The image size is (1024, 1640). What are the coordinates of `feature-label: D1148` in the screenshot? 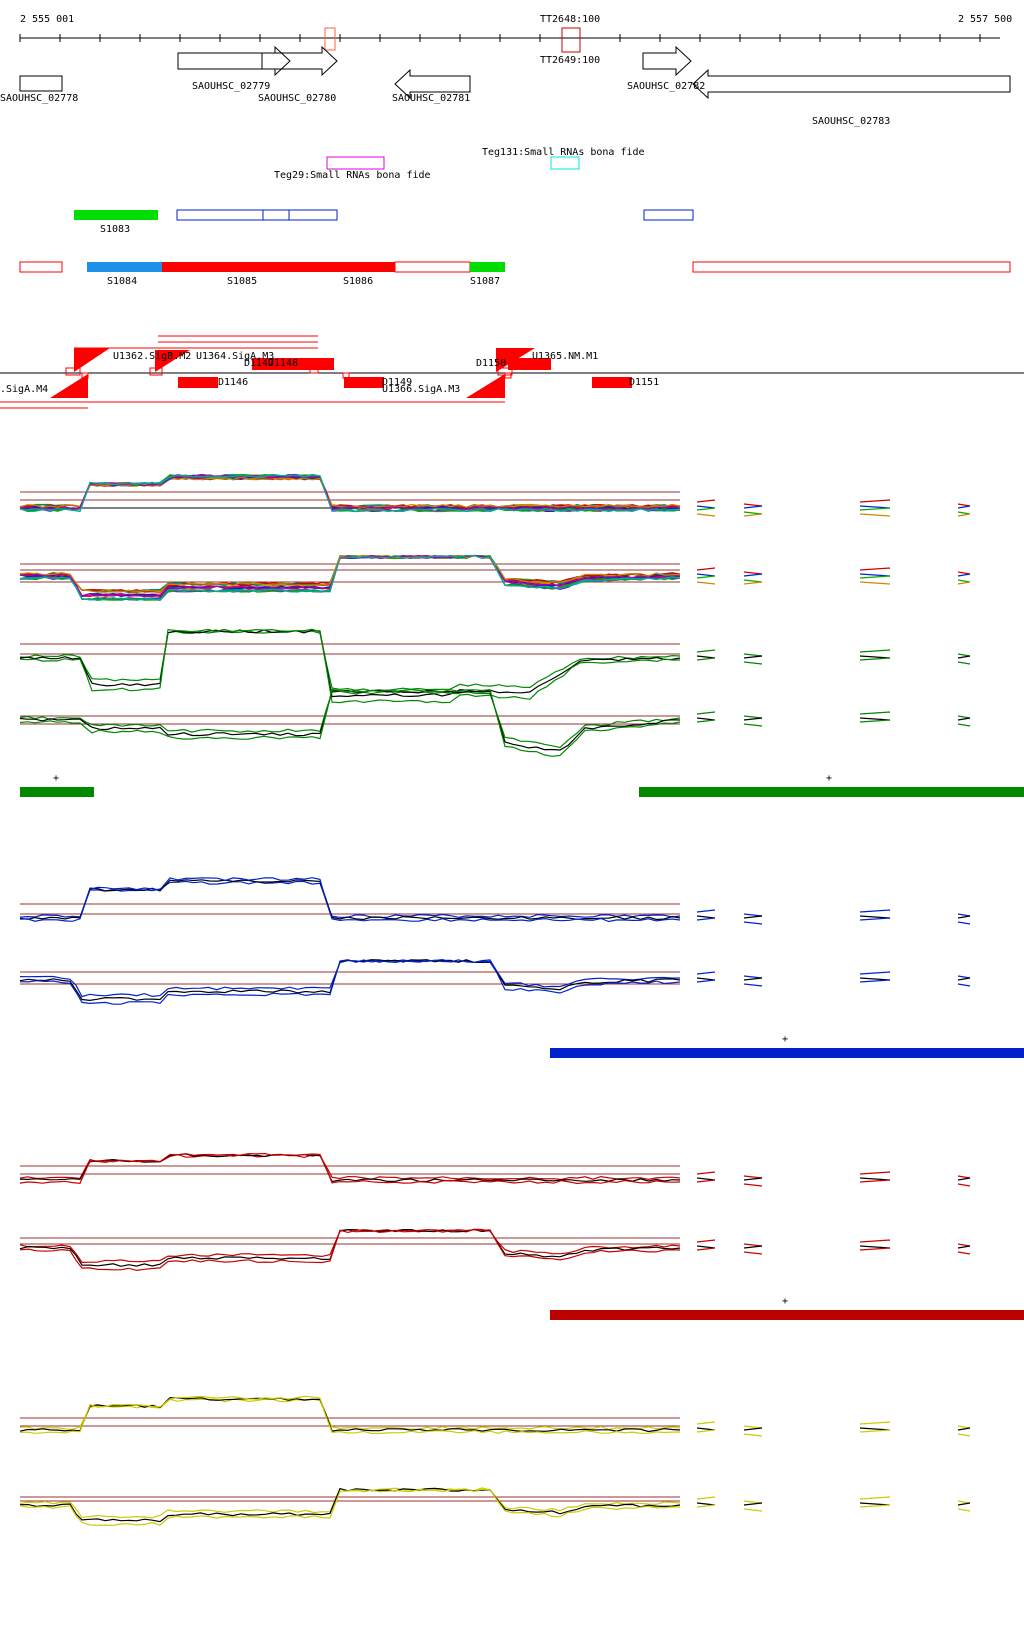 It's located at (283, 363).